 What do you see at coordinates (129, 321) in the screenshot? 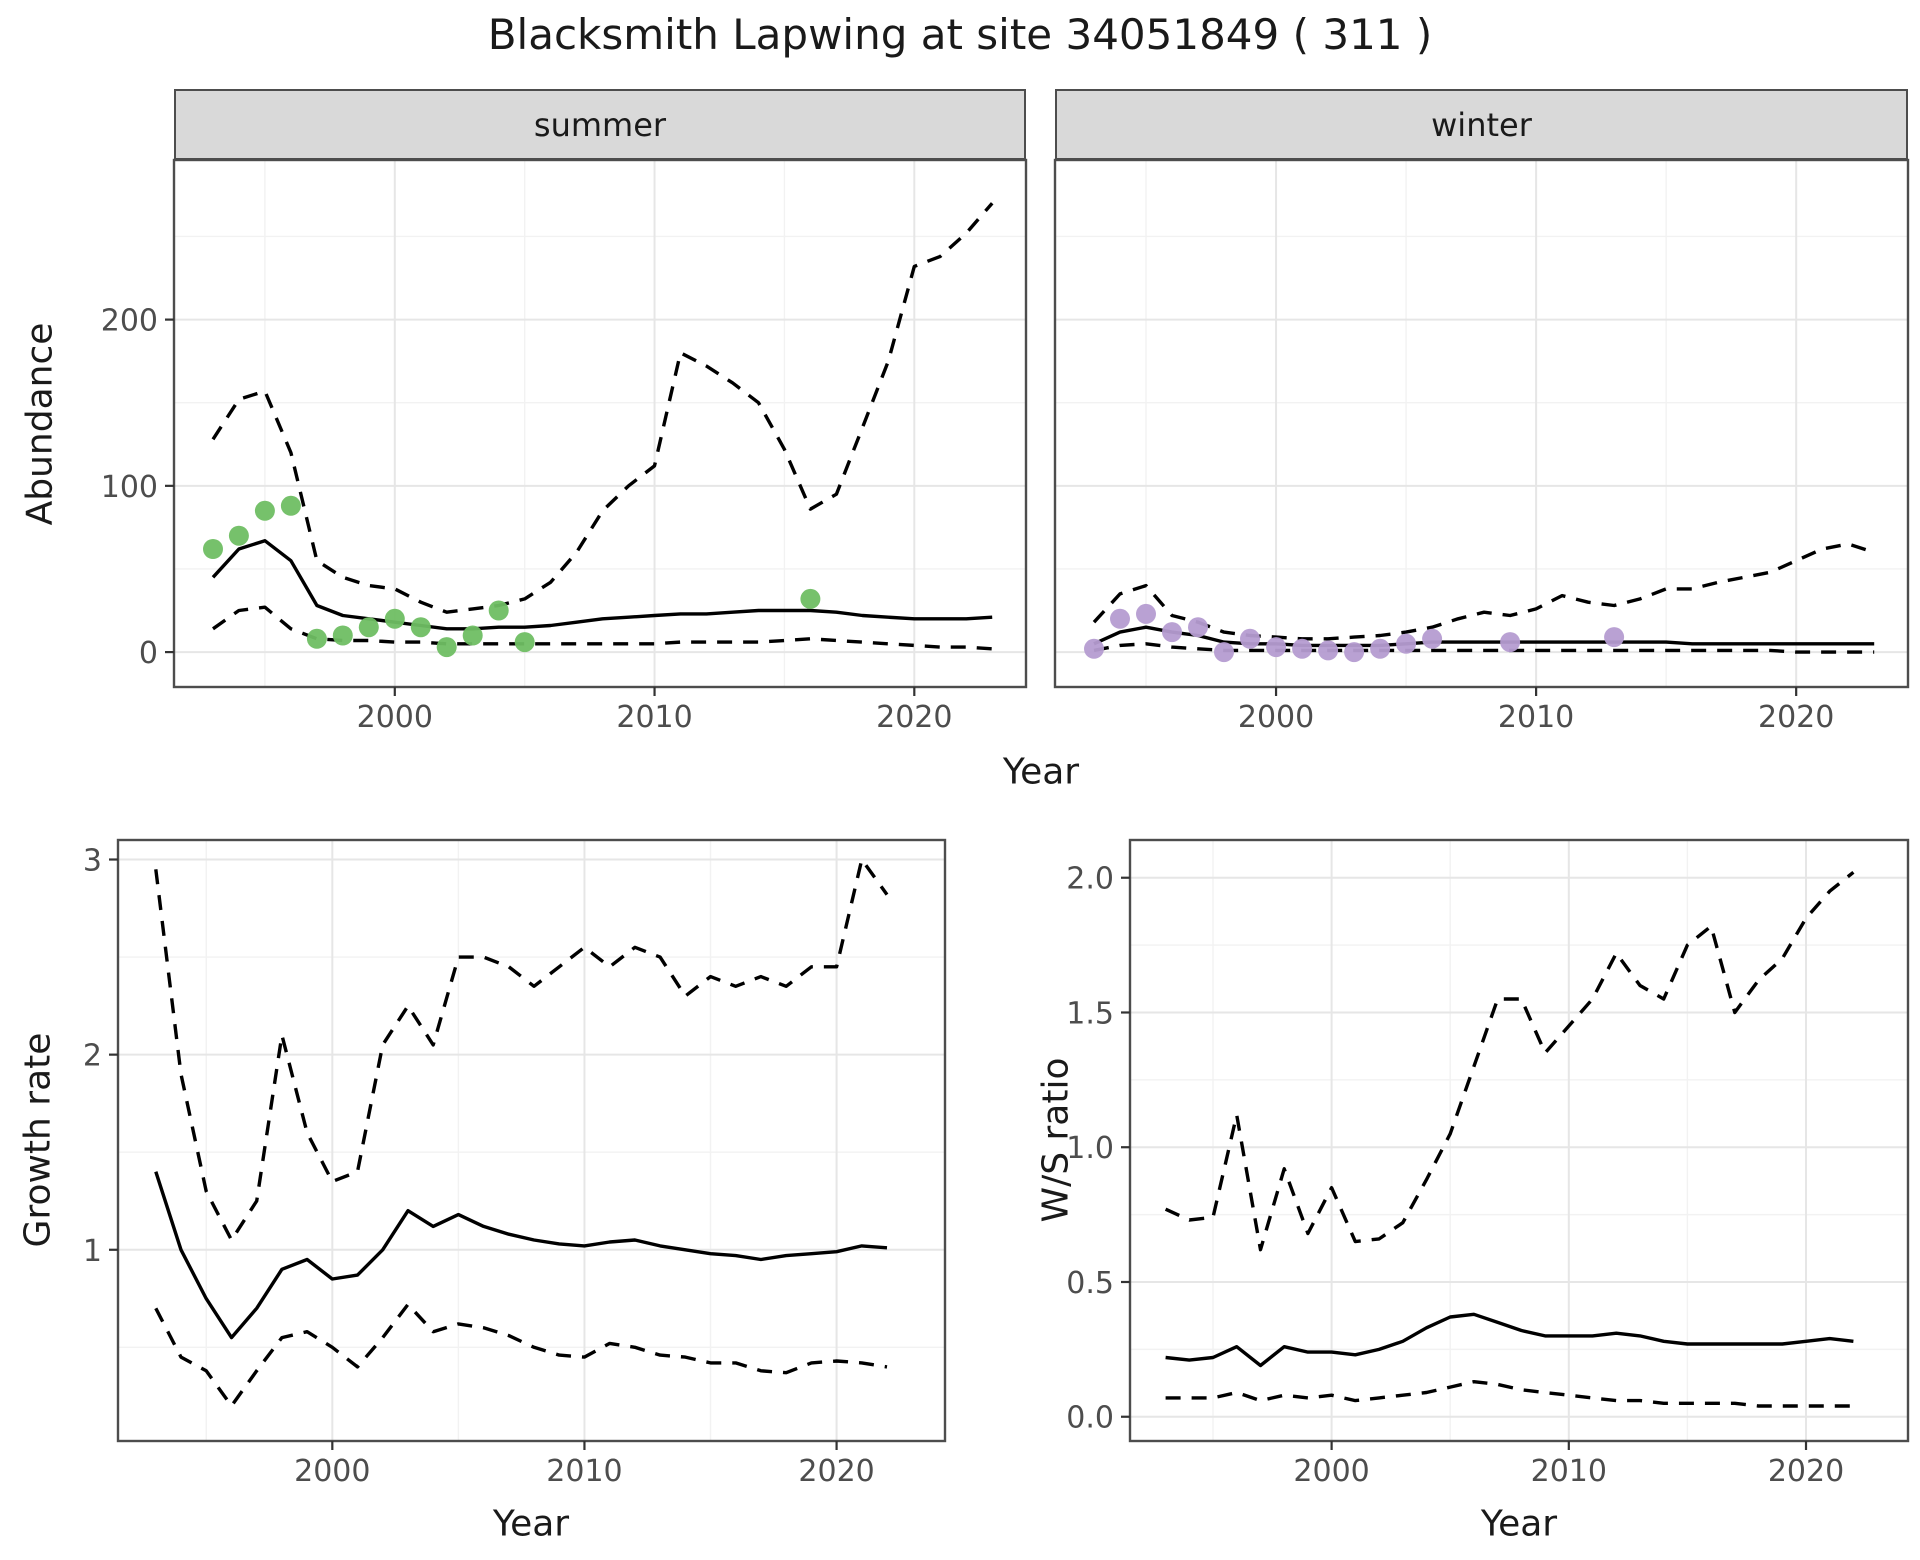
I see `y-tick-label: 200` at bounding box center [129, 321].